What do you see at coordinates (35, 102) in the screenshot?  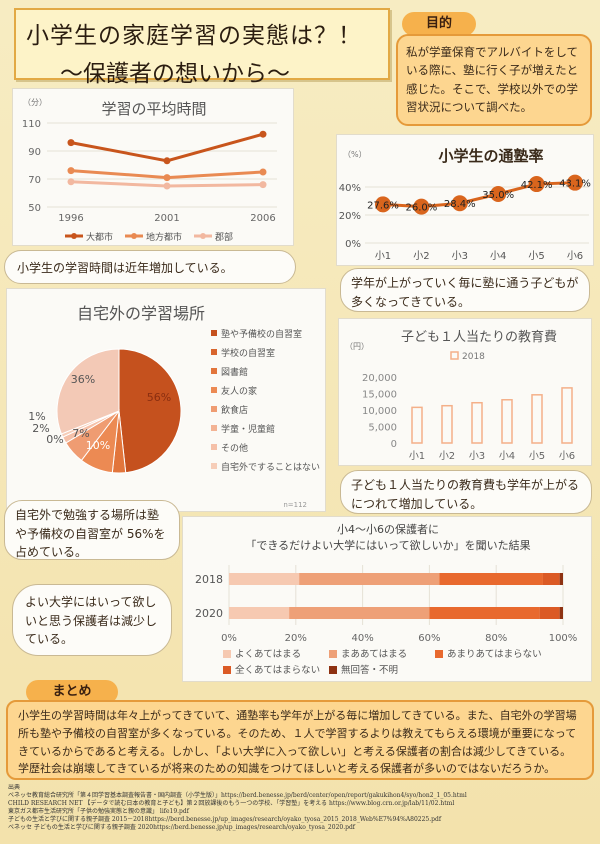 I see `y-axis-label: （分）` at bounding box center [35, 102].